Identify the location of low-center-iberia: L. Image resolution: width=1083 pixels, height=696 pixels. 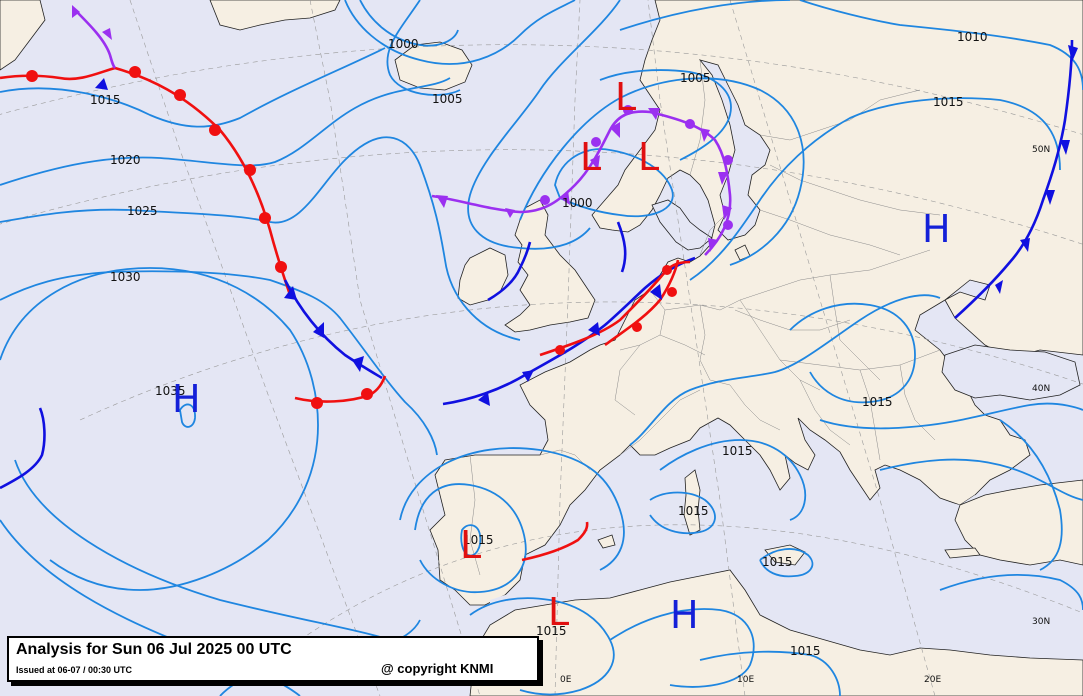
(470, 545).